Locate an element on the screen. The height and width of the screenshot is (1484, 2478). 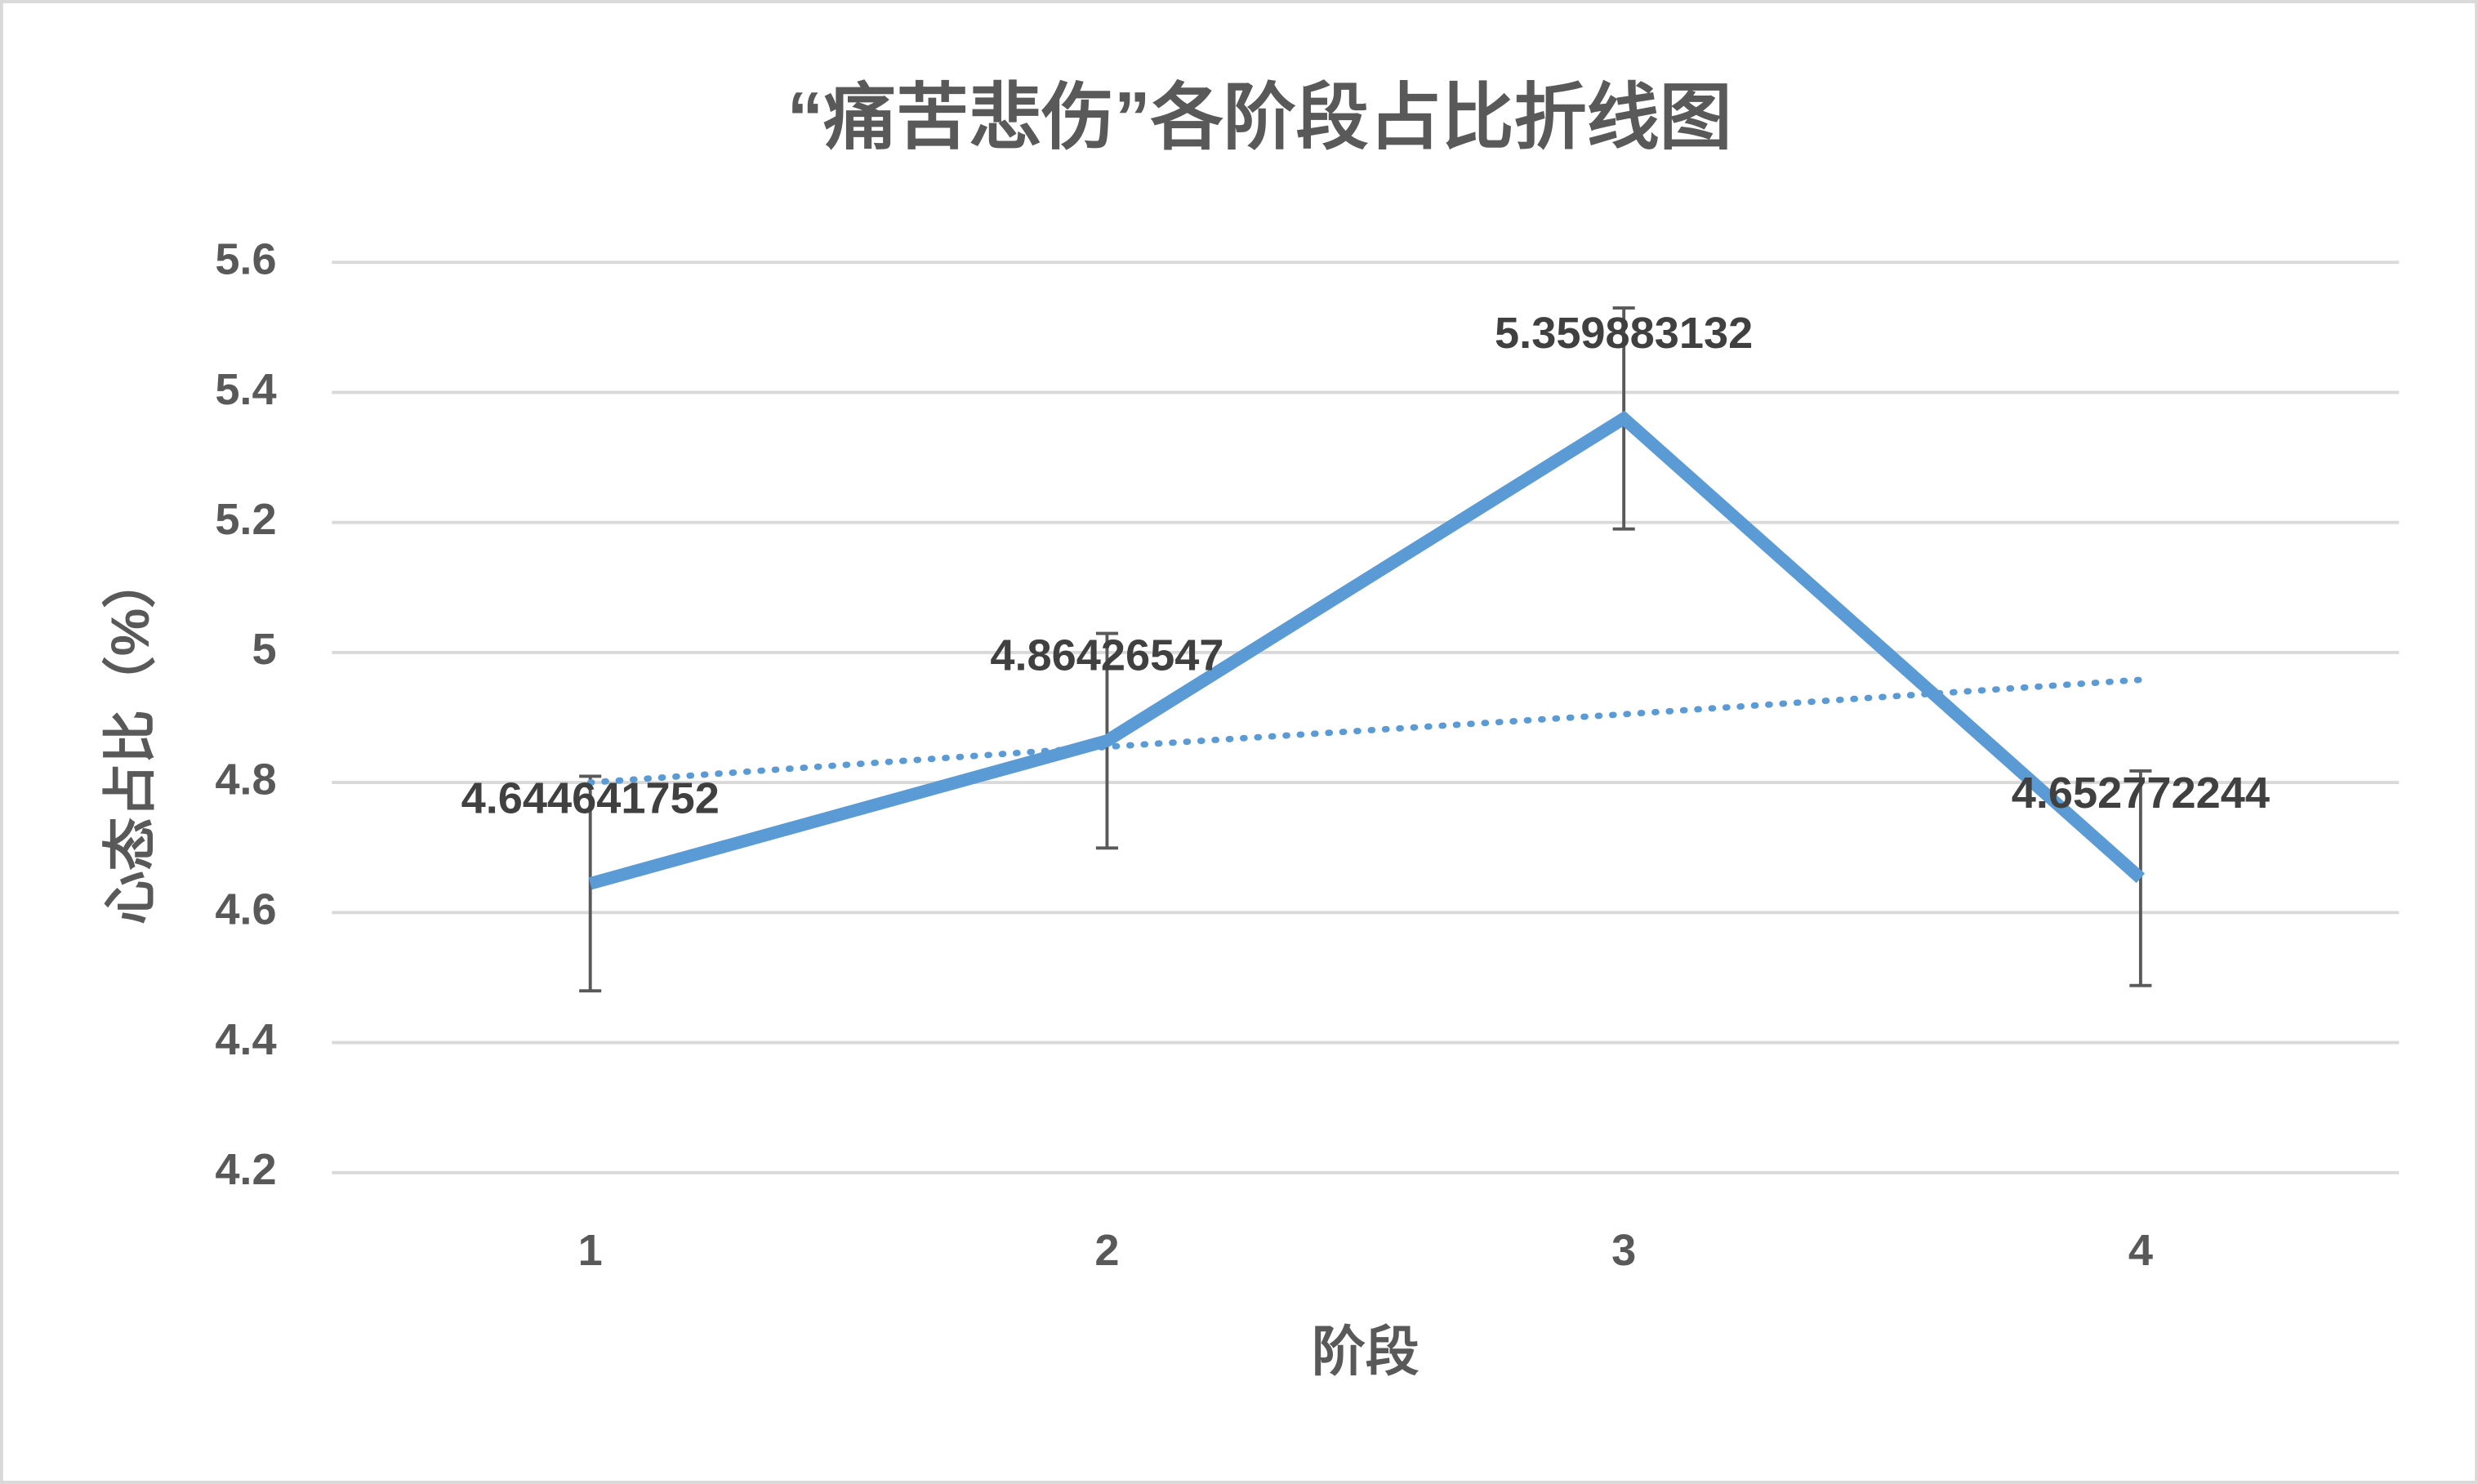
data-label: 5.359883132 is located at coordinates (1624, 333).